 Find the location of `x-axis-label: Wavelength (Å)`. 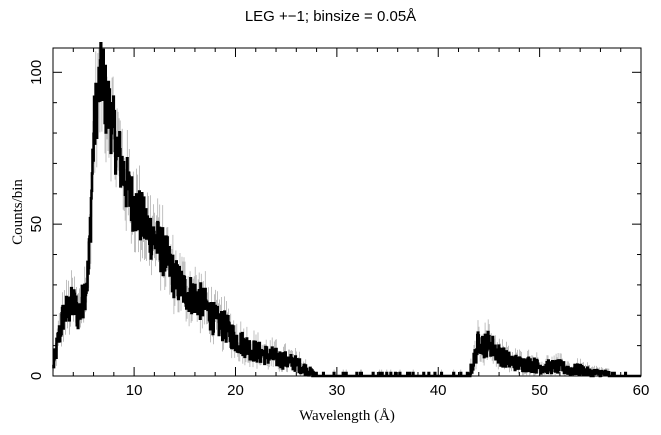

x-axis-label: Wavelength (Å) is located at coordinates (347, 416).